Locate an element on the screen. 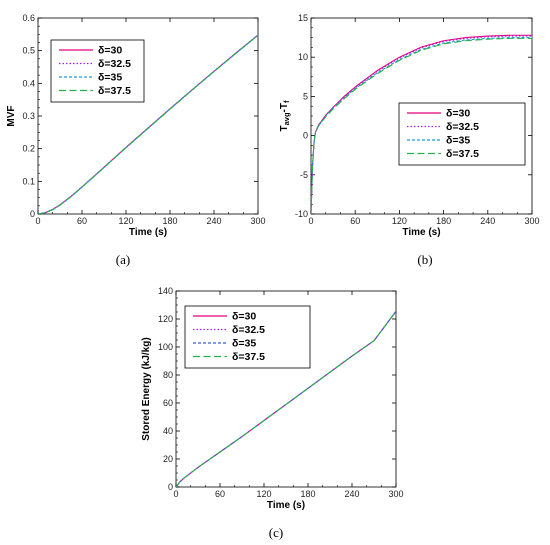 This screenshot has height=545, width=550. y-axis-label: Tavg-Tf is located at coordinates (285, 116).